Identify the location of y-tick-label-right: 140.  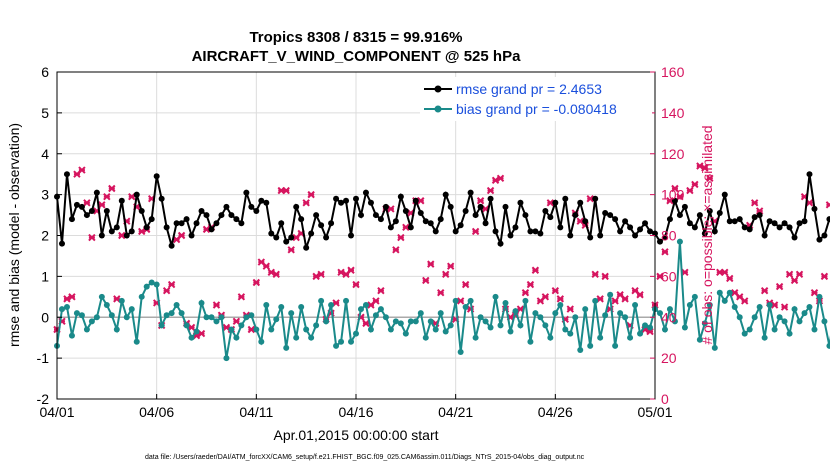
(673, 113).